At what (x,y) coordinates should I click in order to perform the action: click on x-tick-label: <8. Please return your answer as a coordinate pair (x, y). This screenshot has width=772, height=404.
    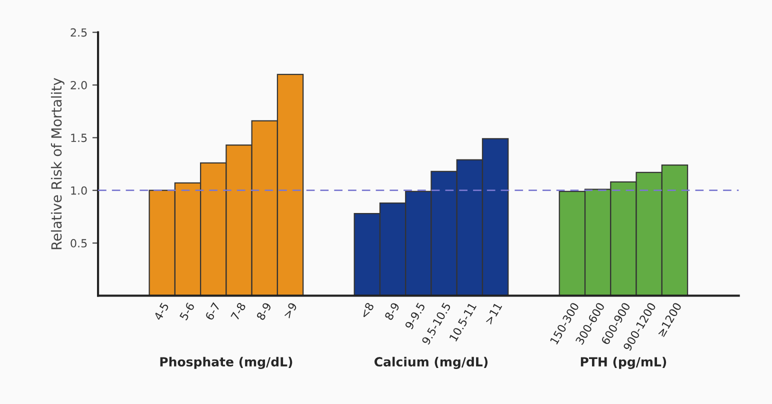
    Looking at the image, I should click on (367, 310).